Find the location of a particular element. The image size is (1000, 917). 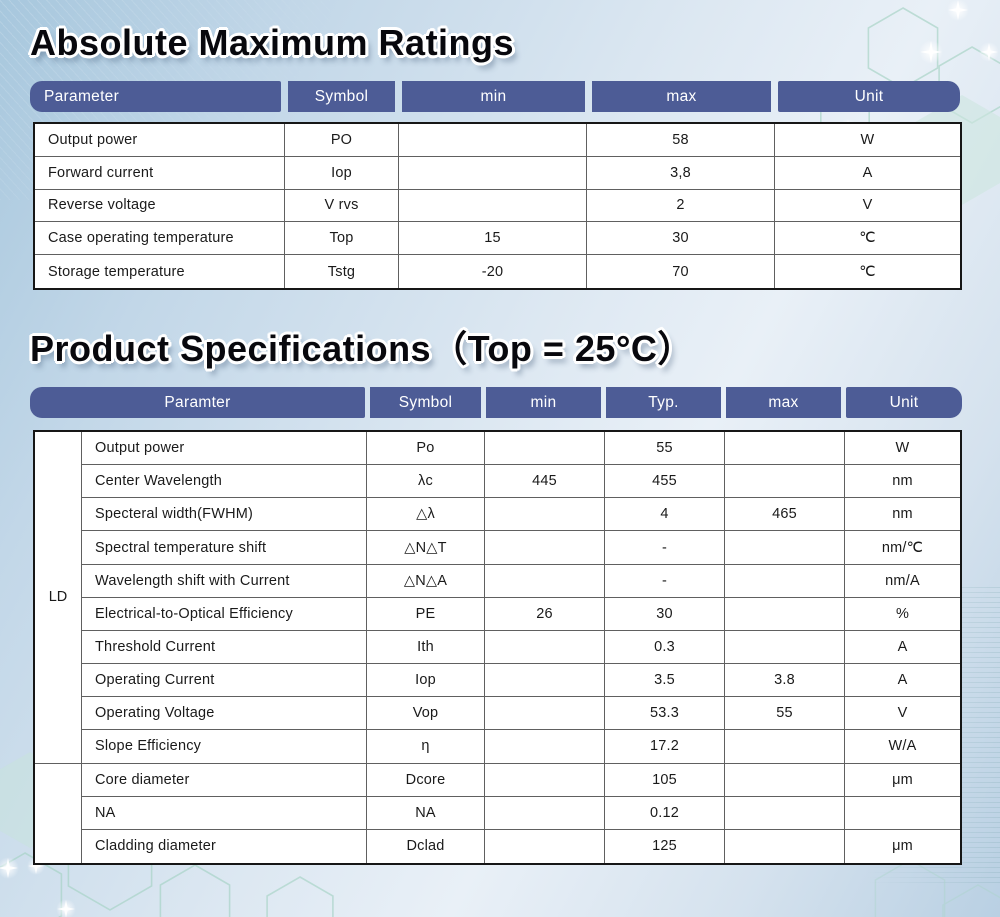

amr-cell-r1c1: Iop is located at coordinates (342, 173).